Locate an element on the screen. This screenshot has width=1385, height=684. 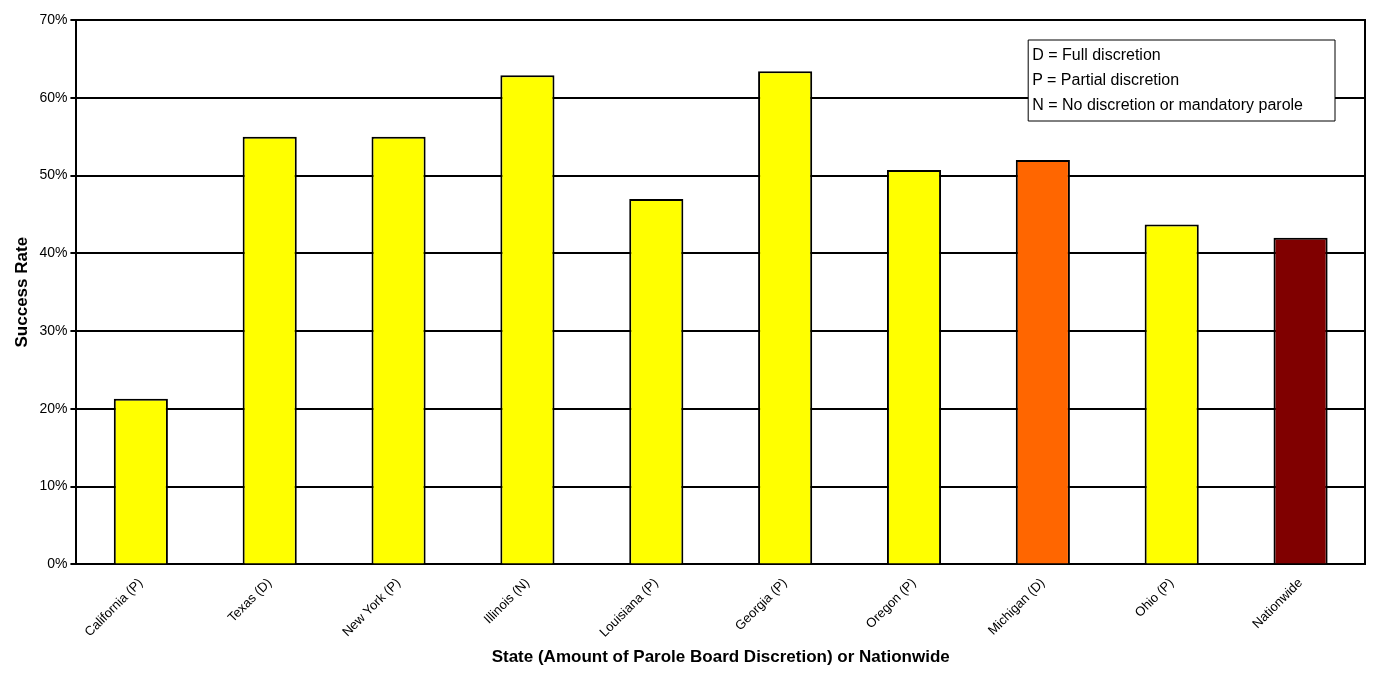
y-tick-label: 30% is located at coordinates (53, 329).